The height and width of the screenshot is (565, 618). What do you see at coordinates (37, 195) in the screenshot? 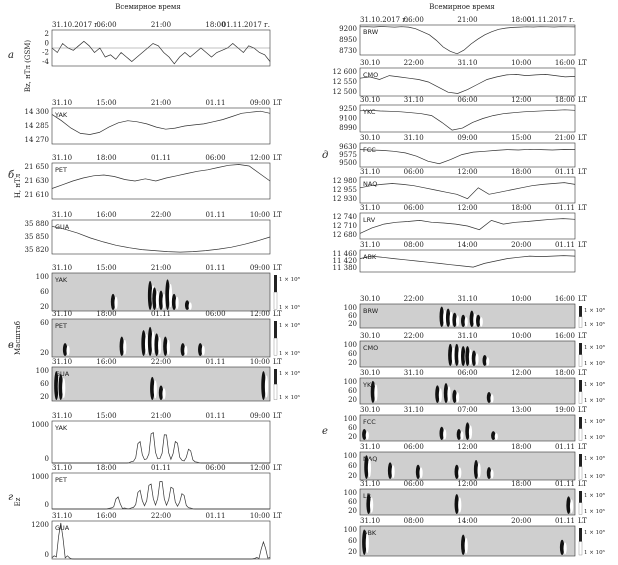
I see `y-tick-label: 21 610` at bounding box center [37, 195].